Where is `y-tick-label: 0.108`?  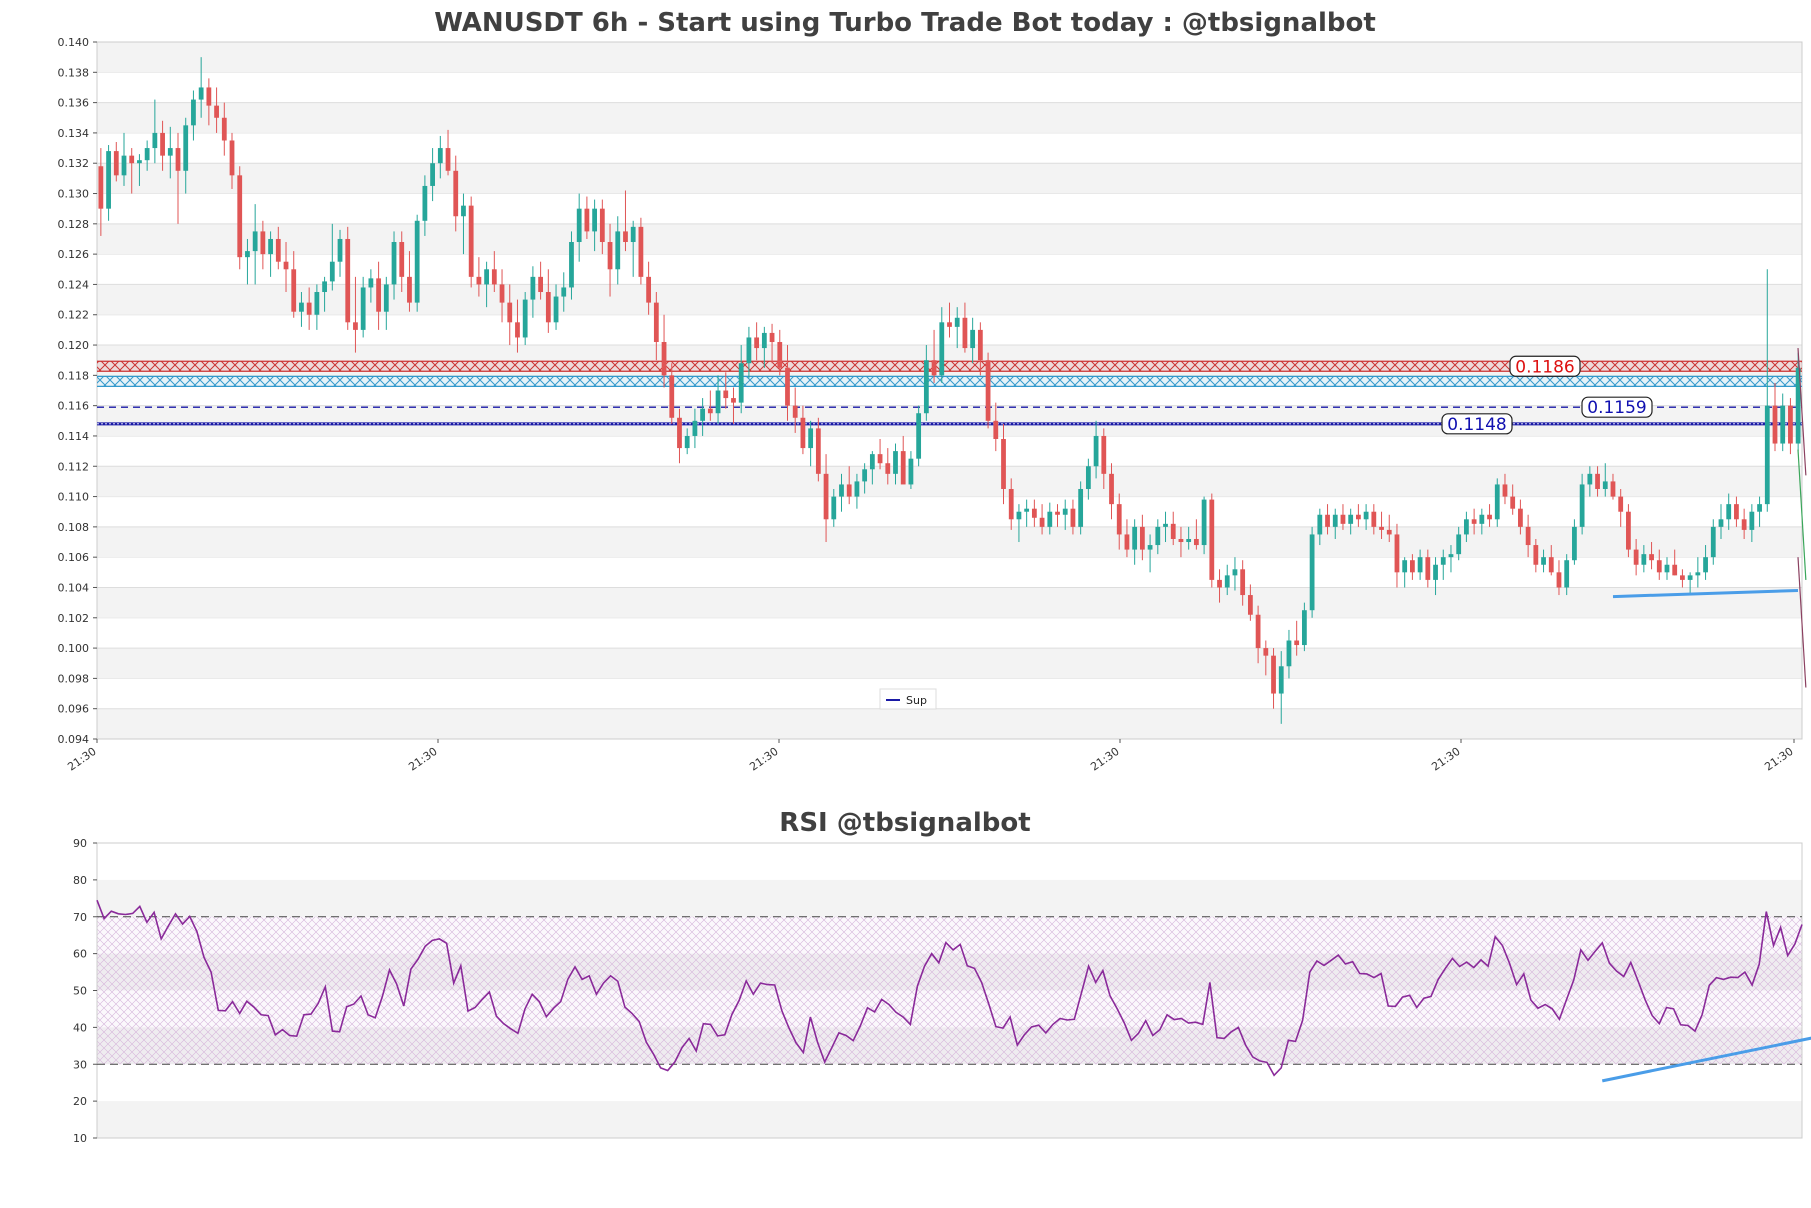 y-tick-label: 0.108 is located at coordinates (74, 527).